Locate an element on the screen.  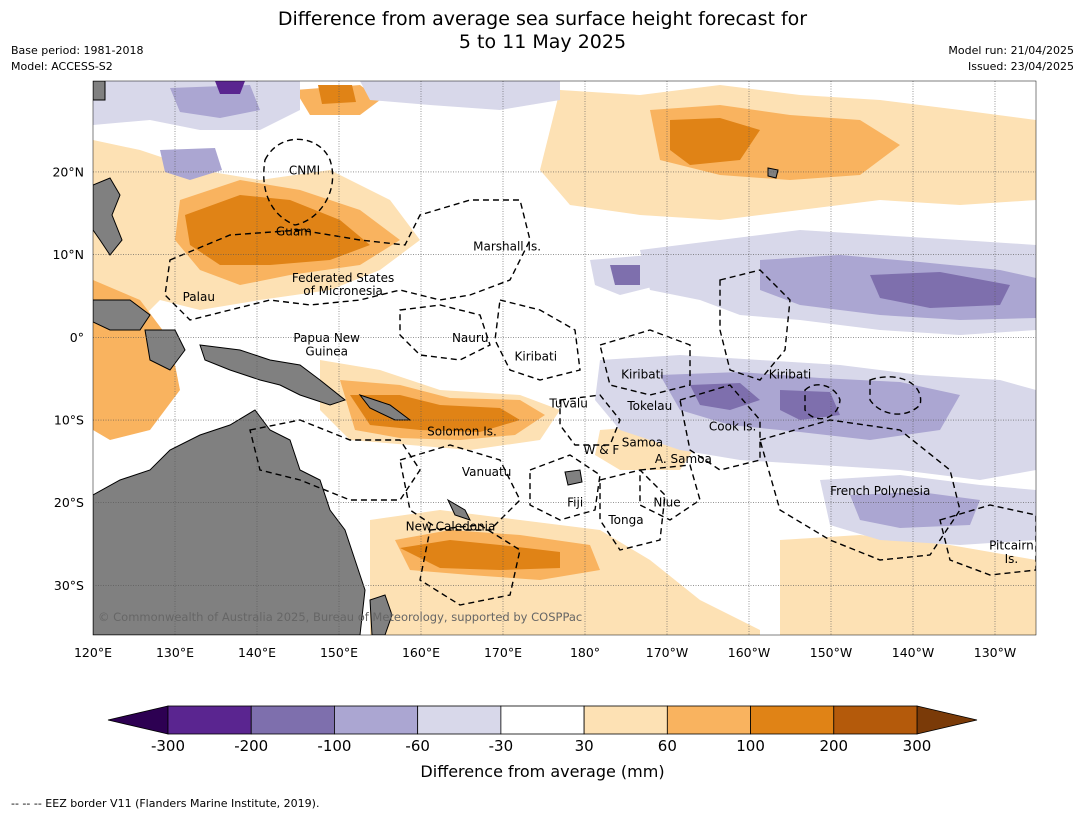
eez-border-kiribati-east is located at coordinates (755, 325).